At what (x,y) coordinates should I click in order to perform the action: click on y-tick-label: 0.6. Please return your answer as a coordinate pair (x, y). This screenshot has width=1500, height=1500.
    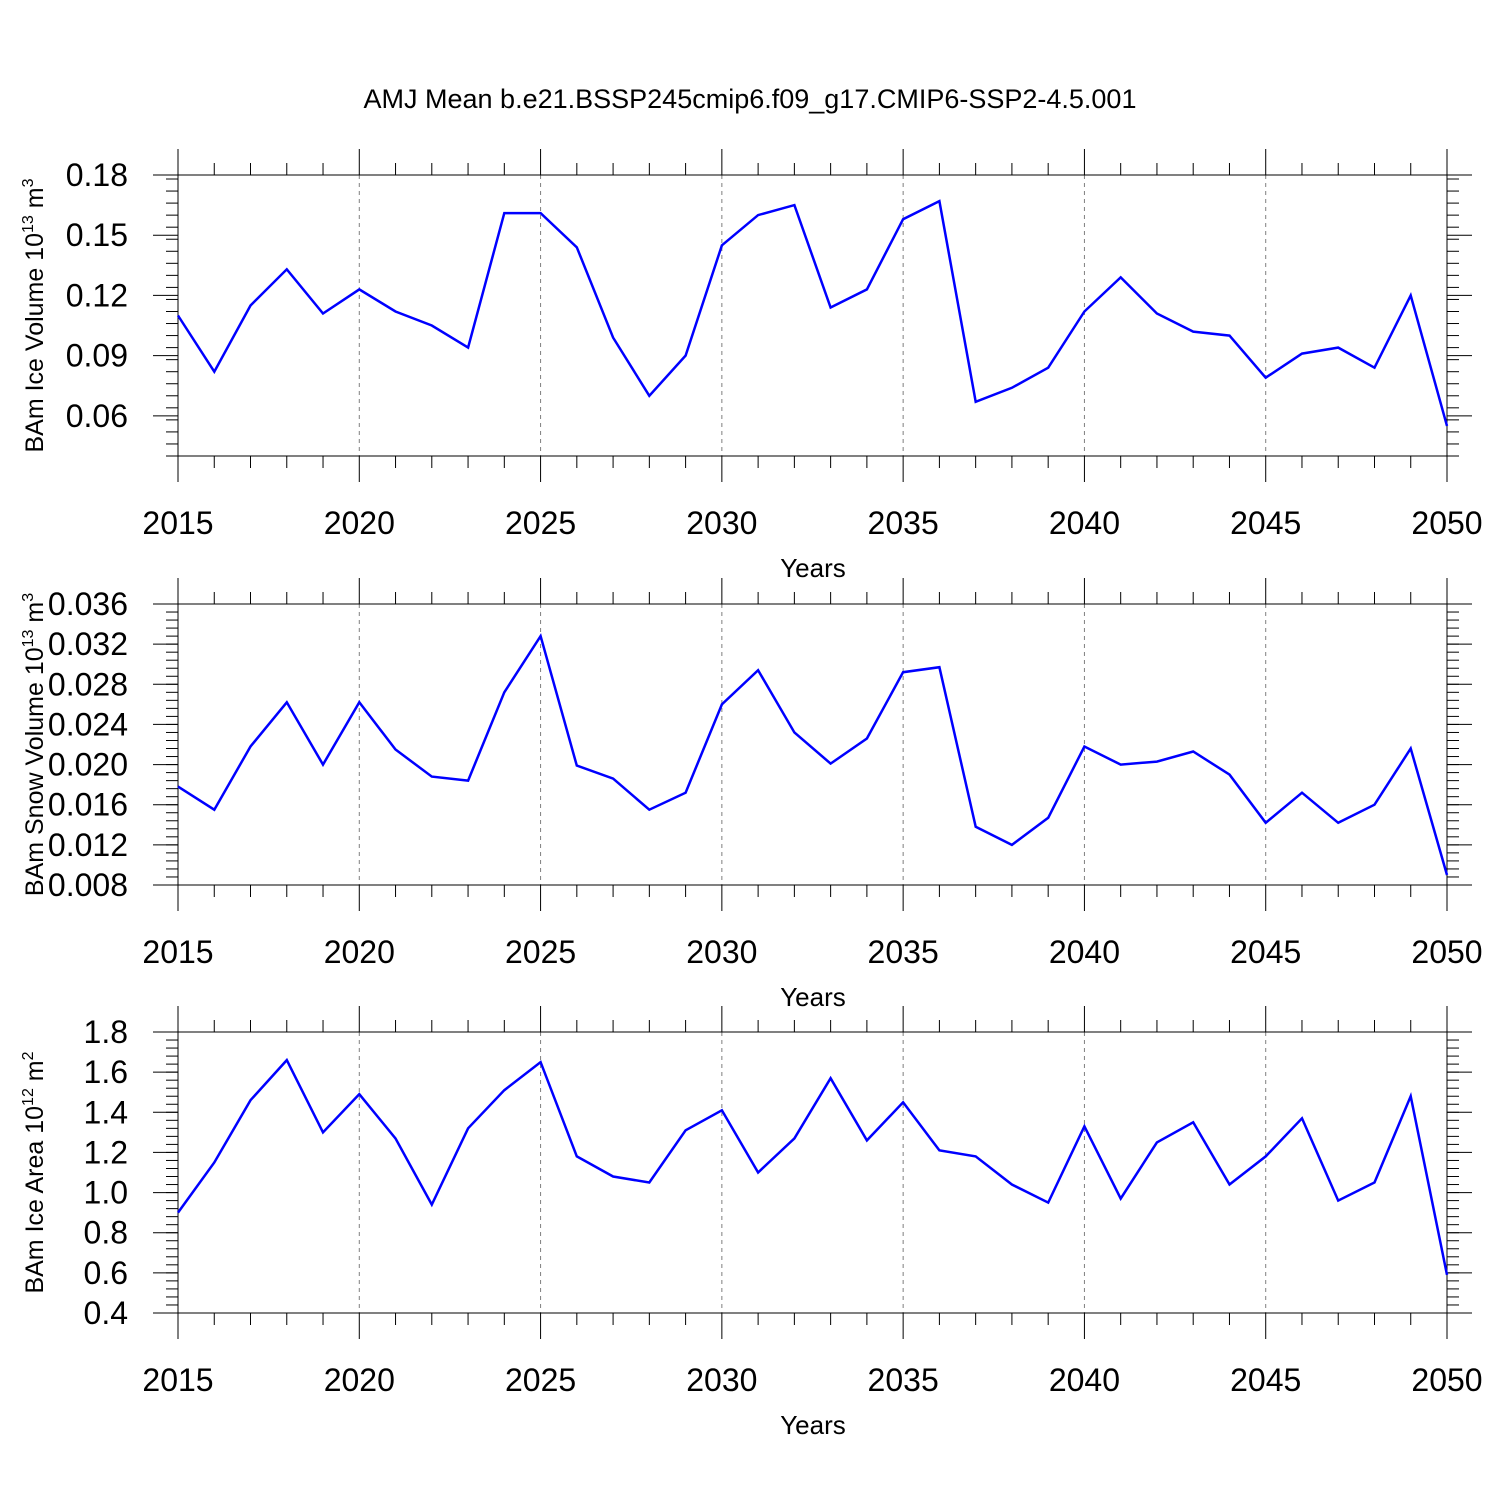
    Looking at the image, I should click on (106, 1273).